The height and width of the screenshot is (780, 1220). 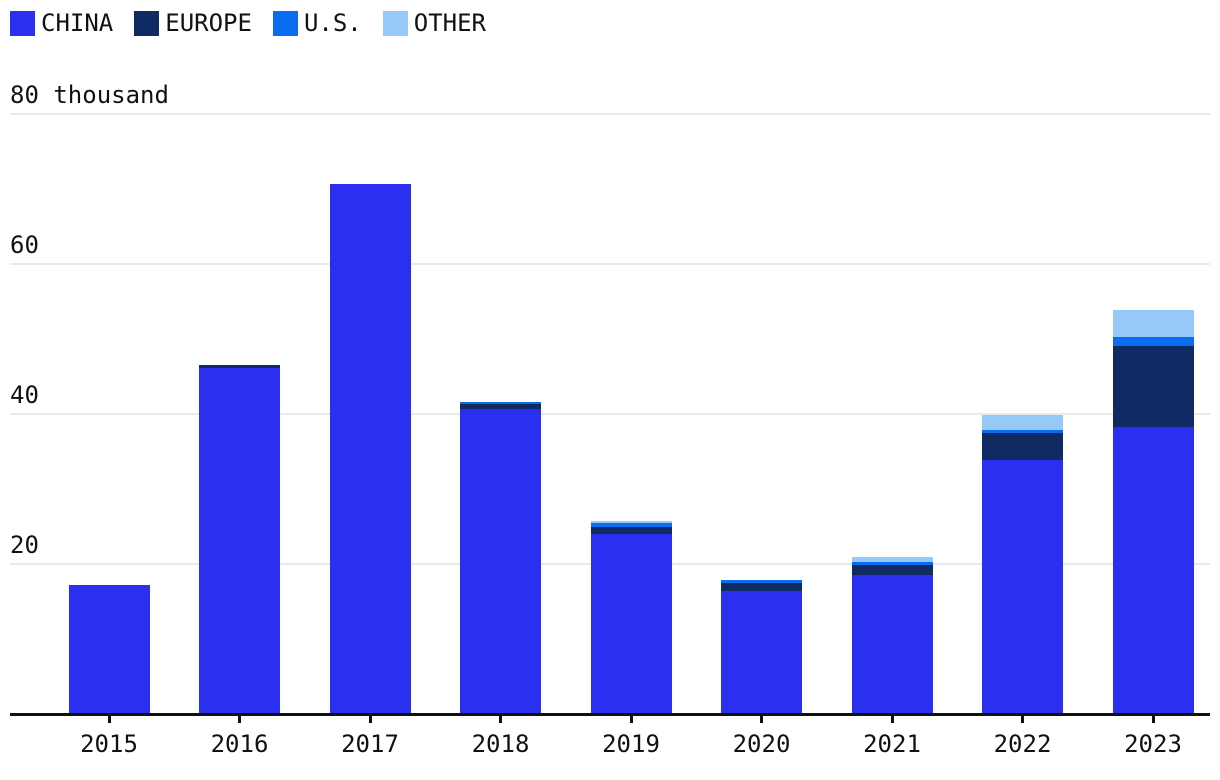 I want to click on bar-segment-2019-europe, so click(x=631, y=530).